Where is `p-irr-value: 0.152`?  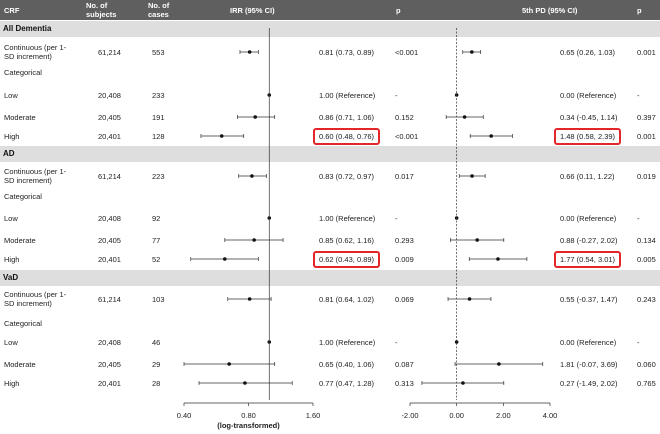
p-irr-value: 0.152 is located at coordinates (404, 117).